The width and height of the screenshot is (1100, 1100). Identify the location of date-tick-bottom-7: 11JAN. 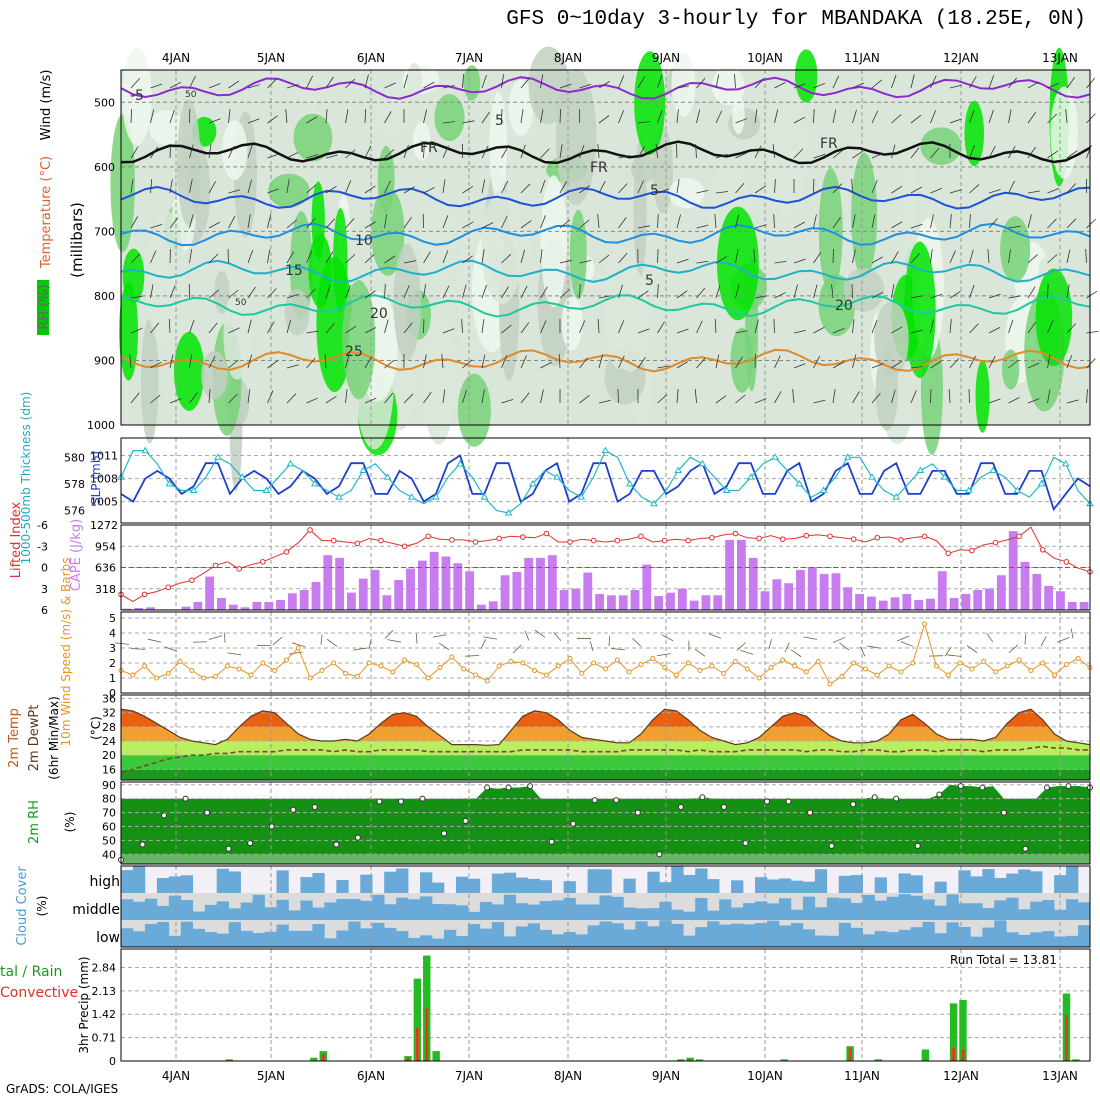
(862, 1076).